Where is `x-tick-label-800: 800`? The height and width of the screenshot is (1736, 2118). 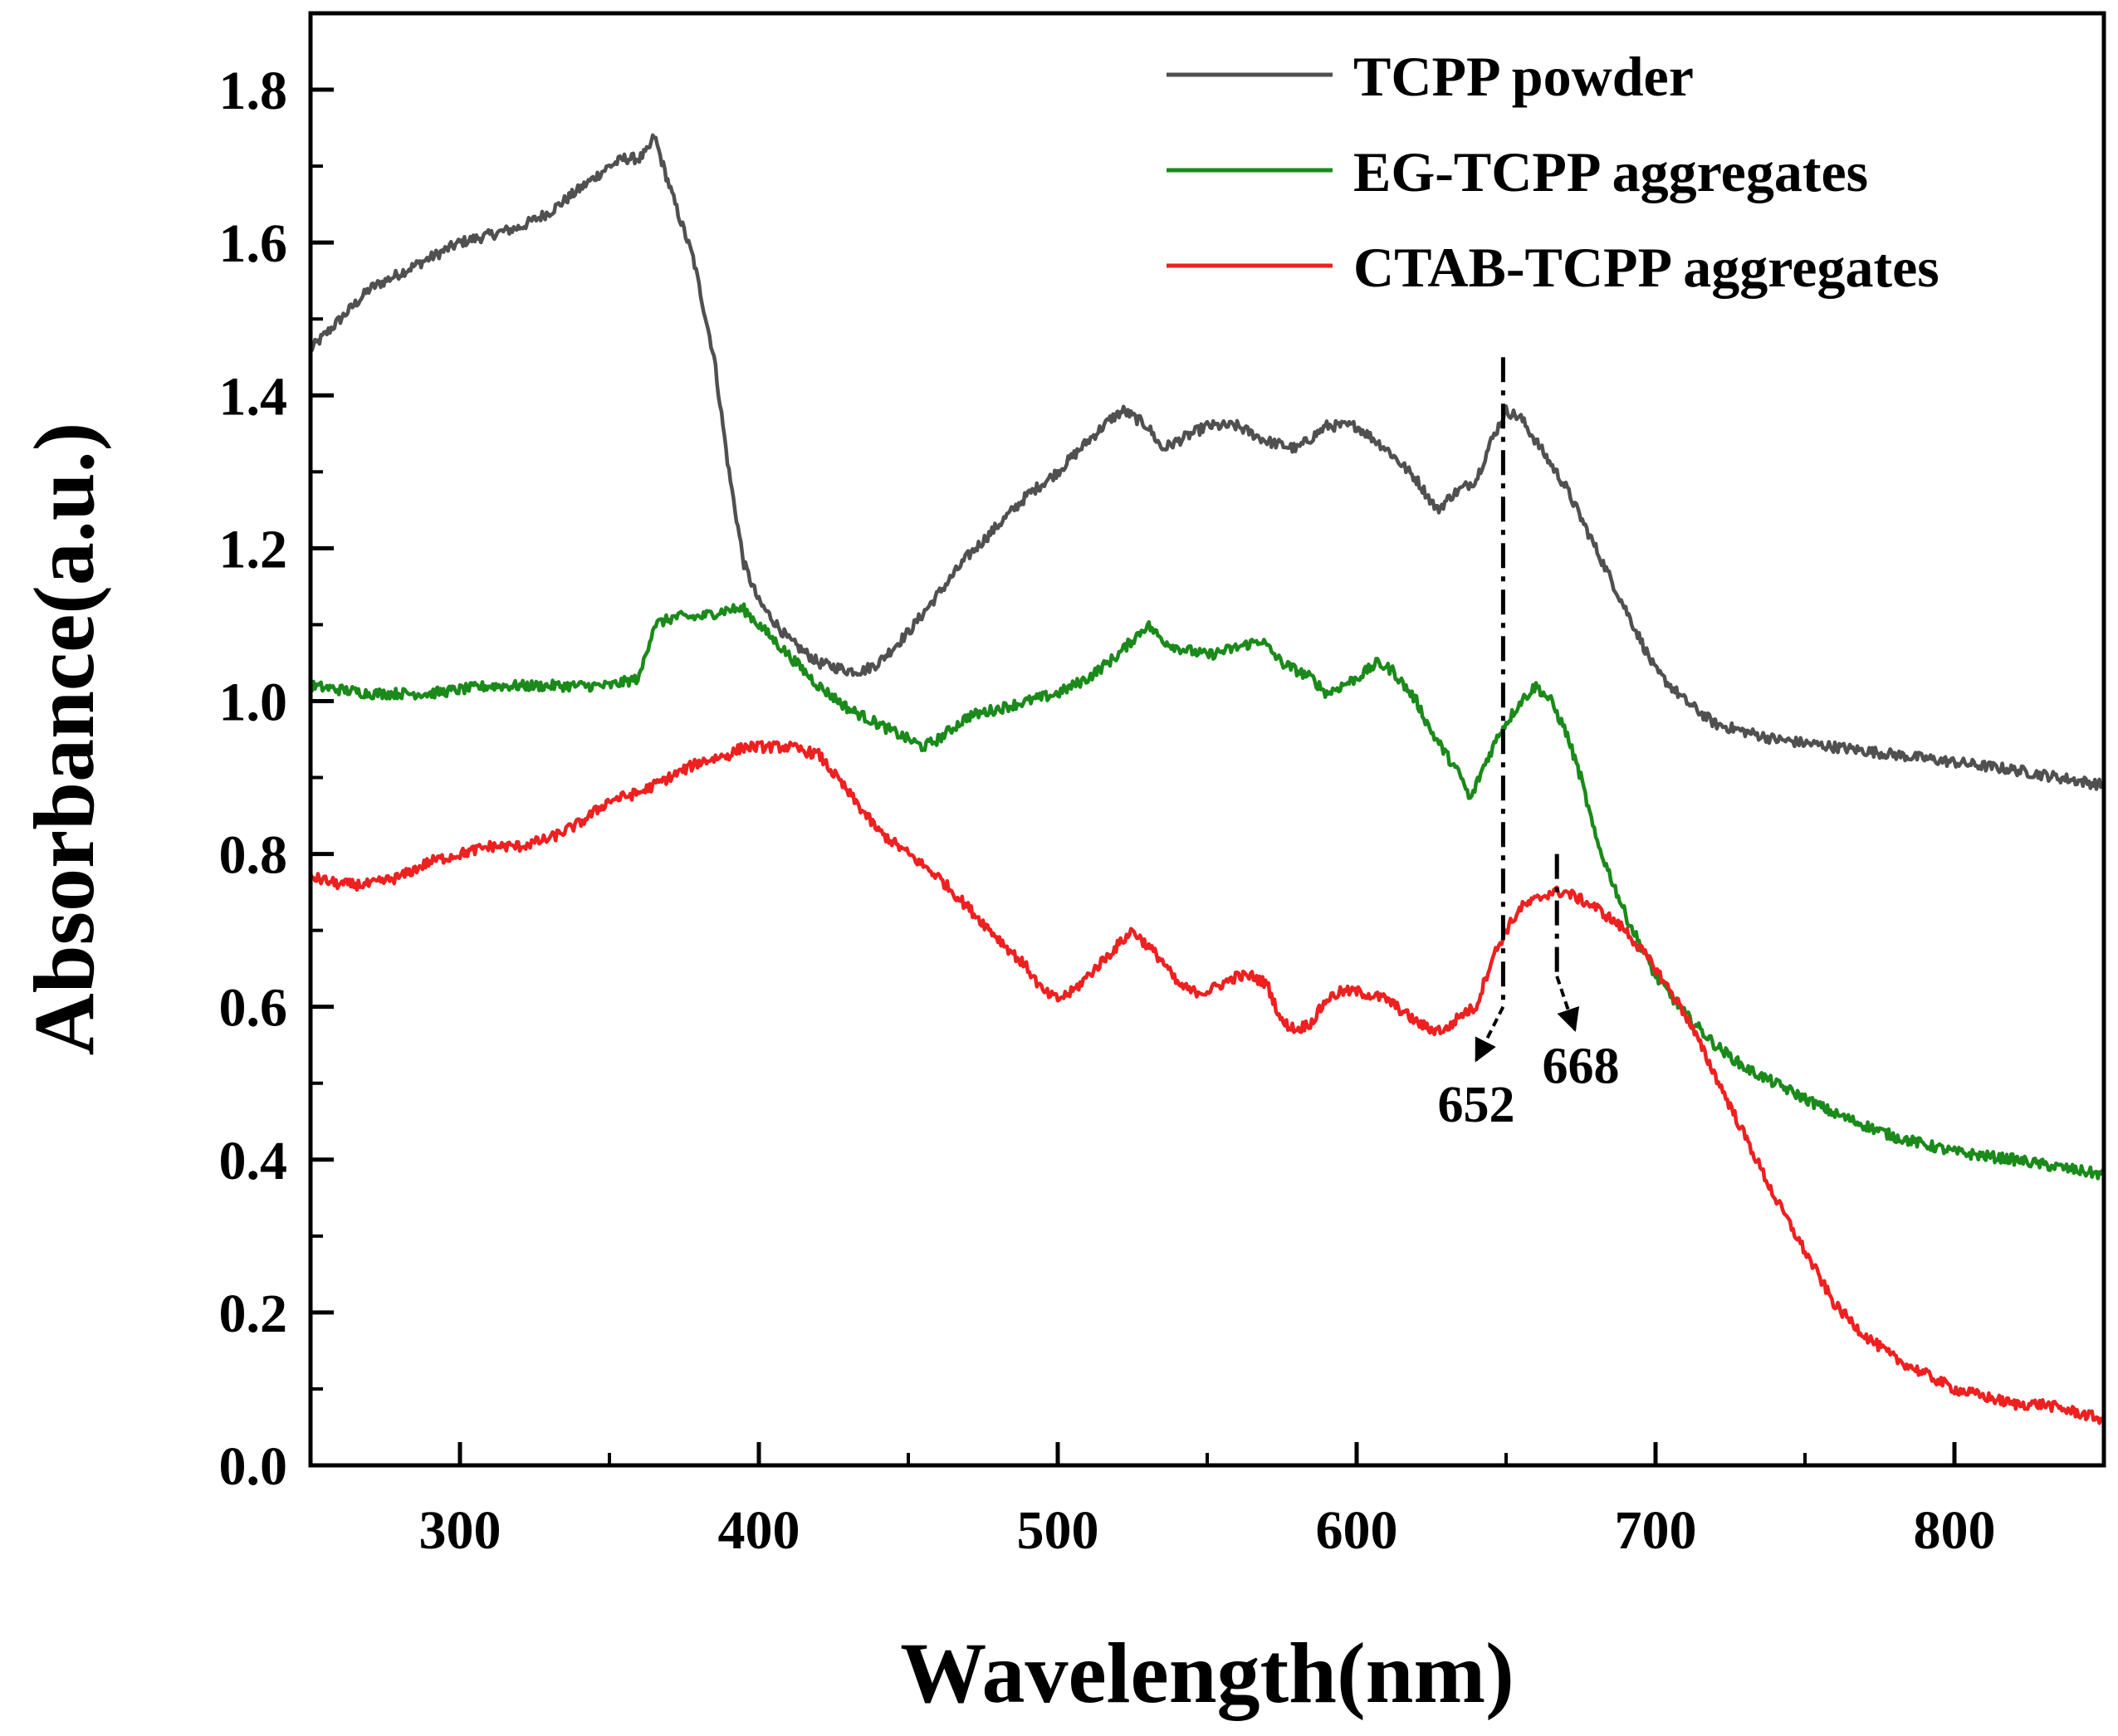
x-tick-label-800: 800 is located at coordinates (1955, 1530).